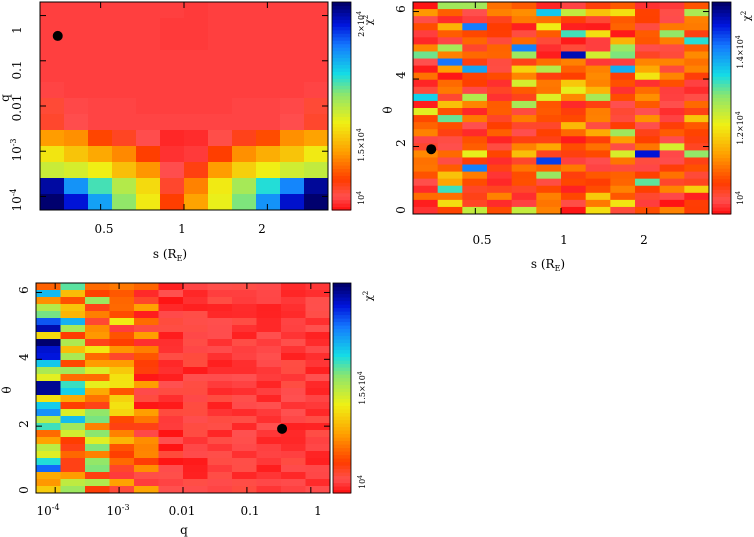 The height and width of the screenshot is (537, 754). I want to click on colorbar-frame, so click(341, 106).